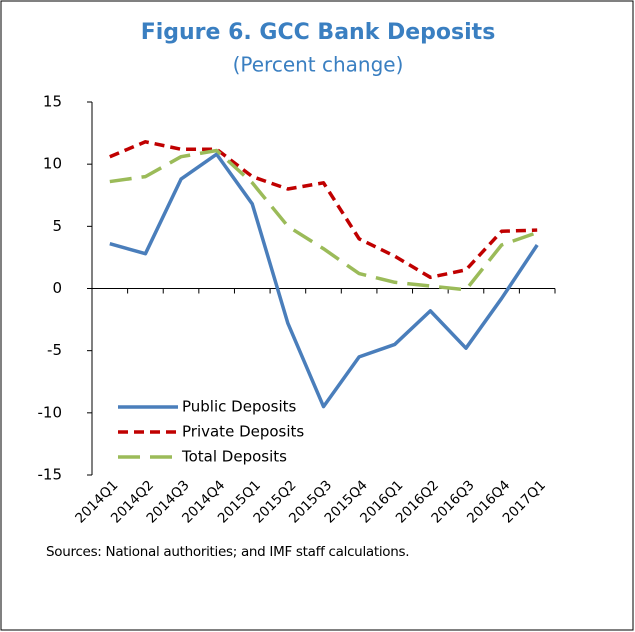 Image resolution: width=635 pixels, height=632 pixels. What do you see at coordinates (243, 432) in the screenshot?
I see `legend-label: Private Deposits` at bounding box center [243, 432].